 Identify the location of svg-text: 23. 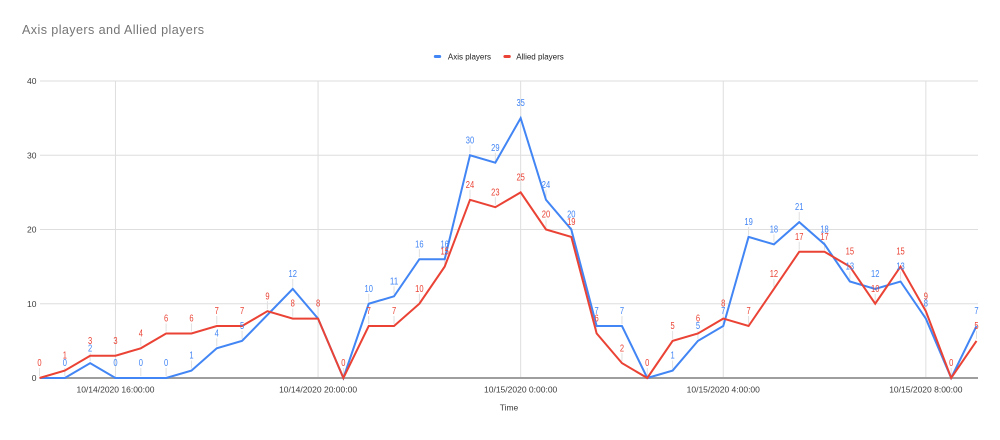
(495, 192).